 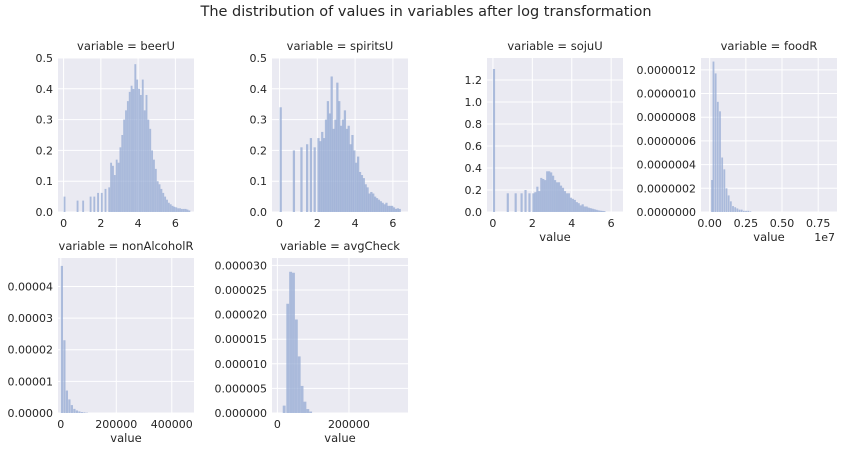 I want to click on x-tick-label: 6, so click(x=611, y=223).